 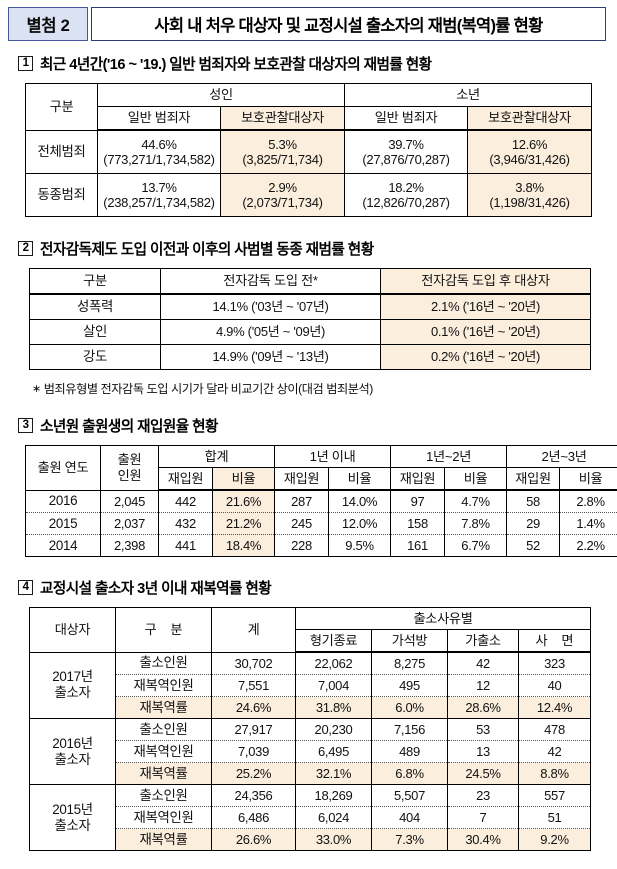 I want to click on cell-value: 6,495, so click(x=334, y=752).